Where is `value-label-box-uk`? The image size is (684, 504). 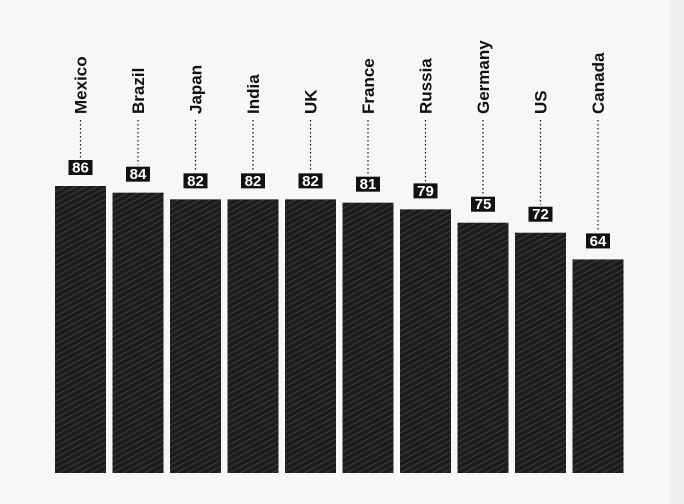 value-label-box-uk is located at coordinates (310, 181).